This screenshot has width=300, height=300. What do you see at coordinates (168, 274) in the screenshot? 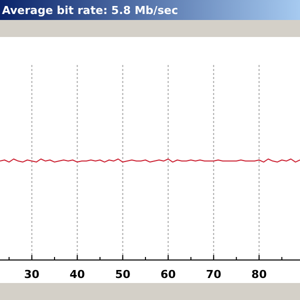
I see `x-tick-label: 60` at bounding box center [168, 274].